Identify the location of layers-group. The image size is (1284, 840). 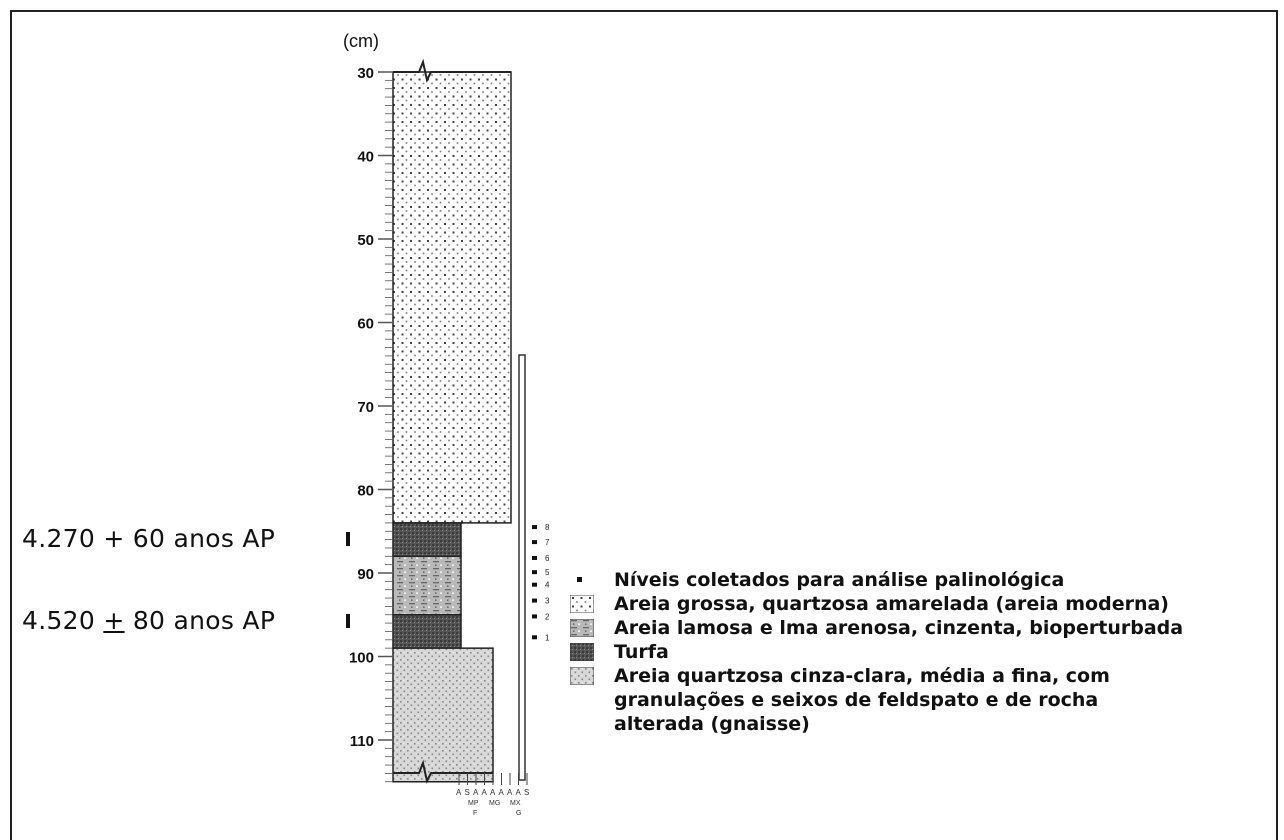
(452, 427).